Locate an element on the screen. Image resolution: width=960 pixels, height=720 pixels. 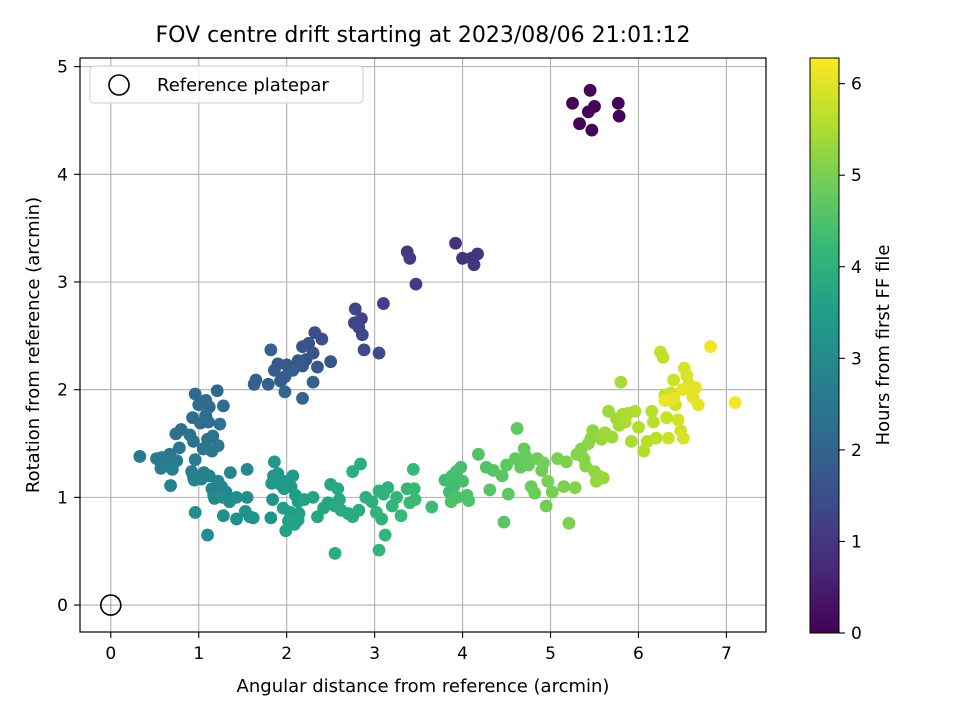
colorbar-tick-label: 1 is located at coordinates (856, 542).